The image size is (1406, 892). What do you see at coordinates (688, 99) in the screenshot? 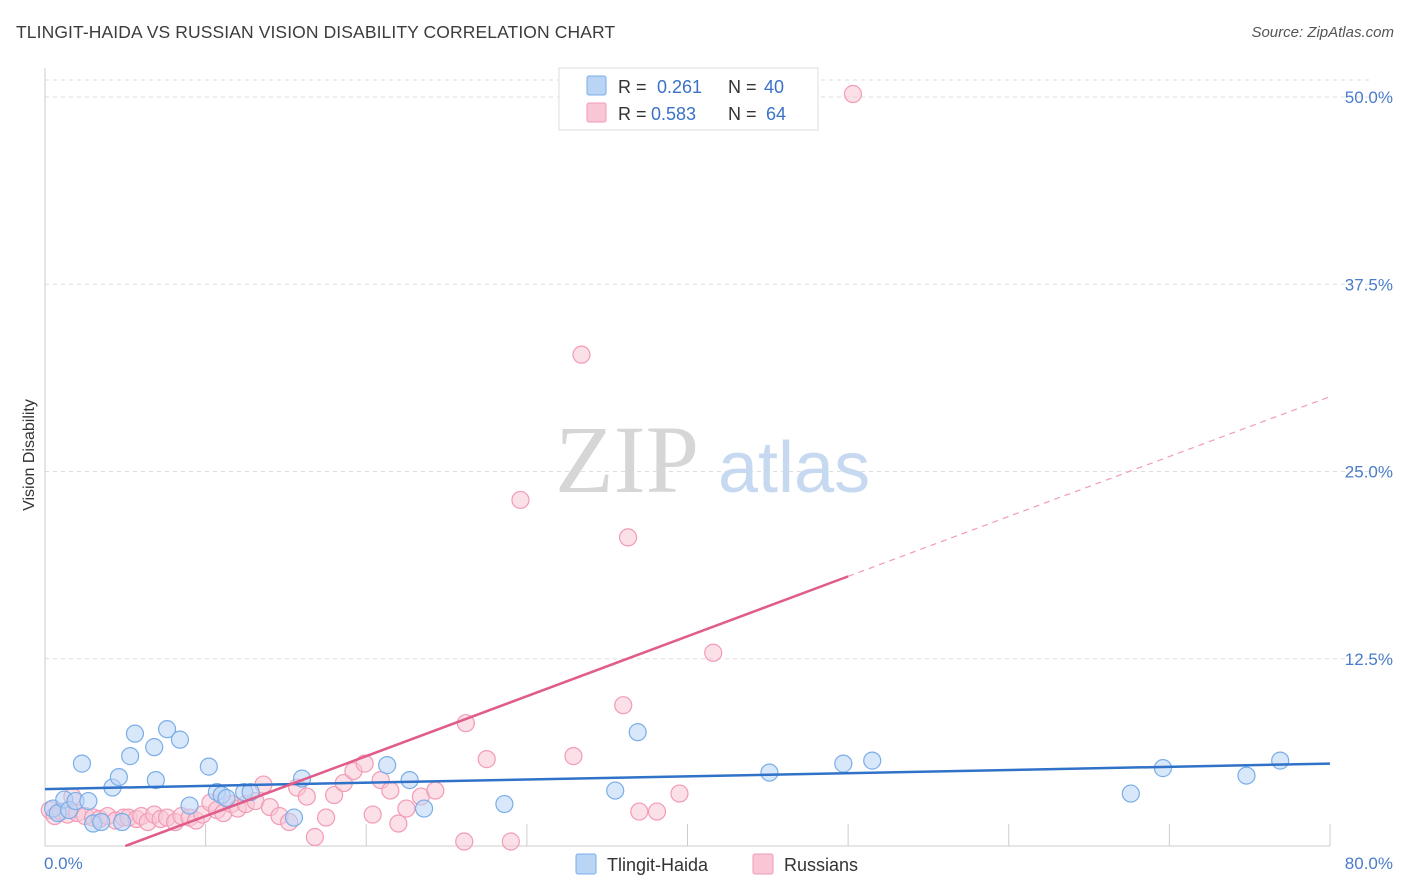
I see `correlation-legend: R = 0.261 N = 40 R = 0.583 N = 64` at bounding box center [688, 99].